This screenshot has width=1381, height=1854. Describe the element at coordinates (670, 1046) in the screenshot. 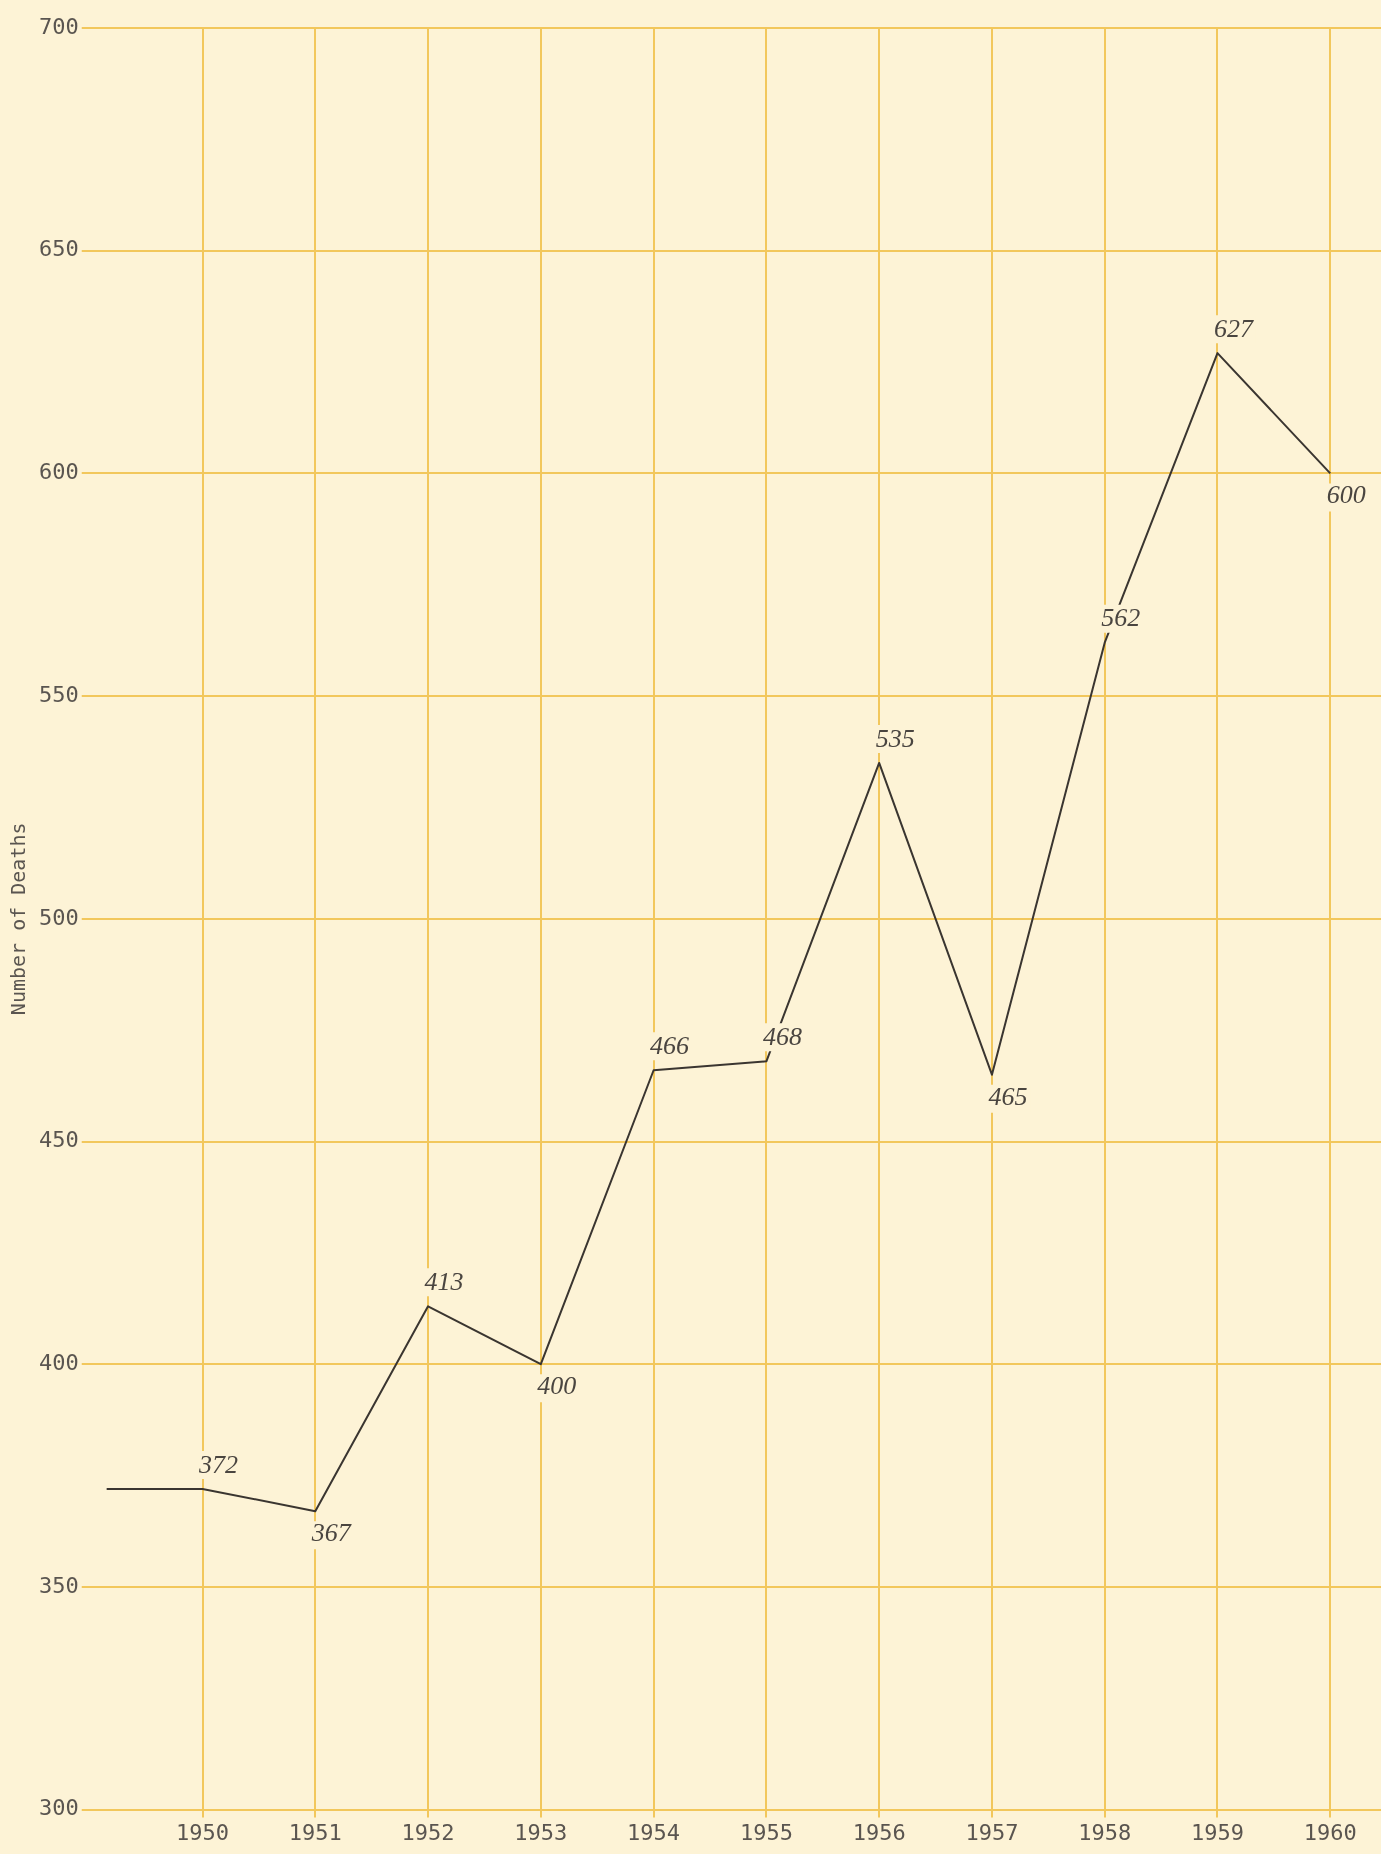

I see `data-label: 466` at that location.